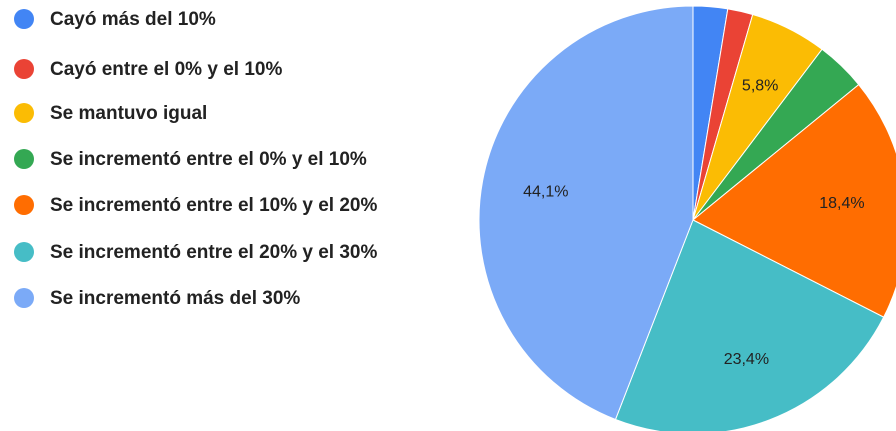 This screenshot has width=896, height=431. Describe the element at coordinates (128, 113) in the screenshot. I see `legend-label: Se mantuvo igual` at that location.